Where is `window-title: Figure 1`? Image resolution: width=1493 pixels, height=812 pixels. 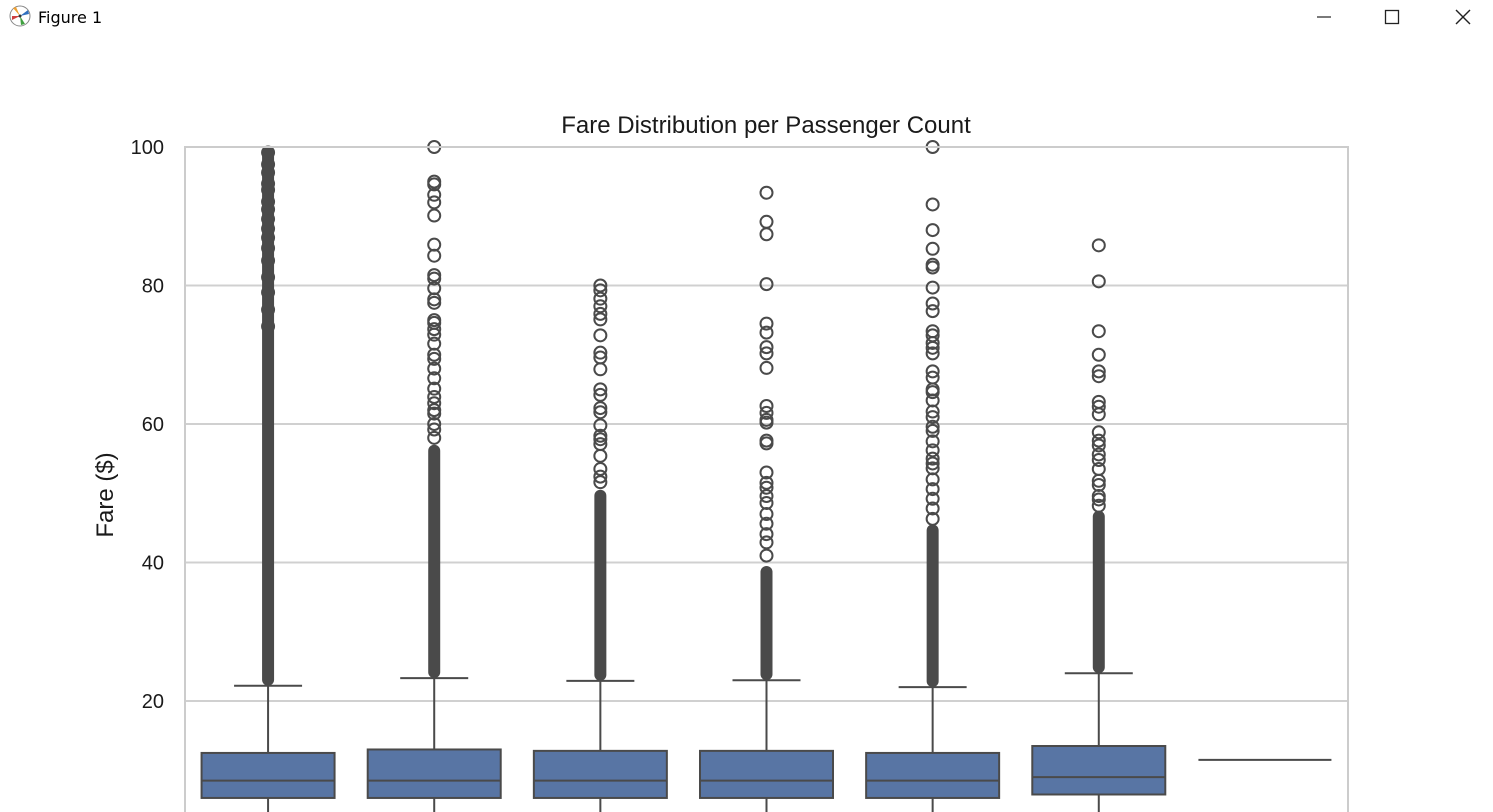 window-title: Figure 1 is located at coordinates (70, 17).